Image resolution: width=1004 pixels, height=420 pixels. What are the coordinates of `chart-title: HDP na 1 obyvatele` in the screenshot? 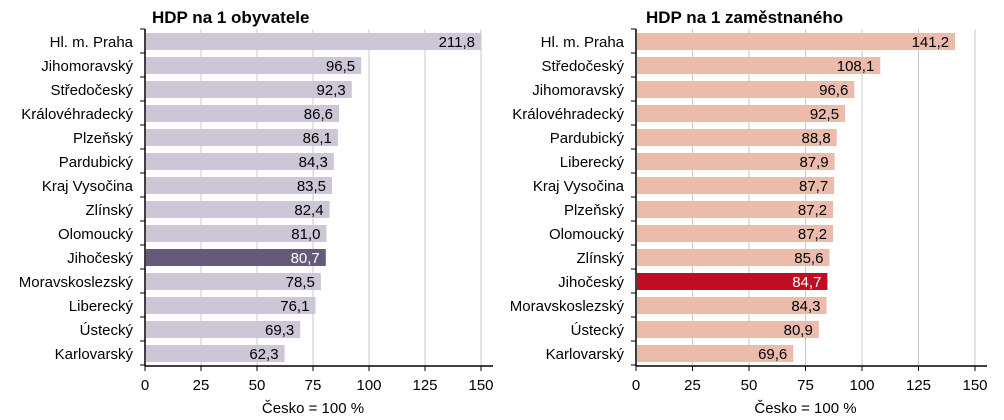 It's located at (230, 17).